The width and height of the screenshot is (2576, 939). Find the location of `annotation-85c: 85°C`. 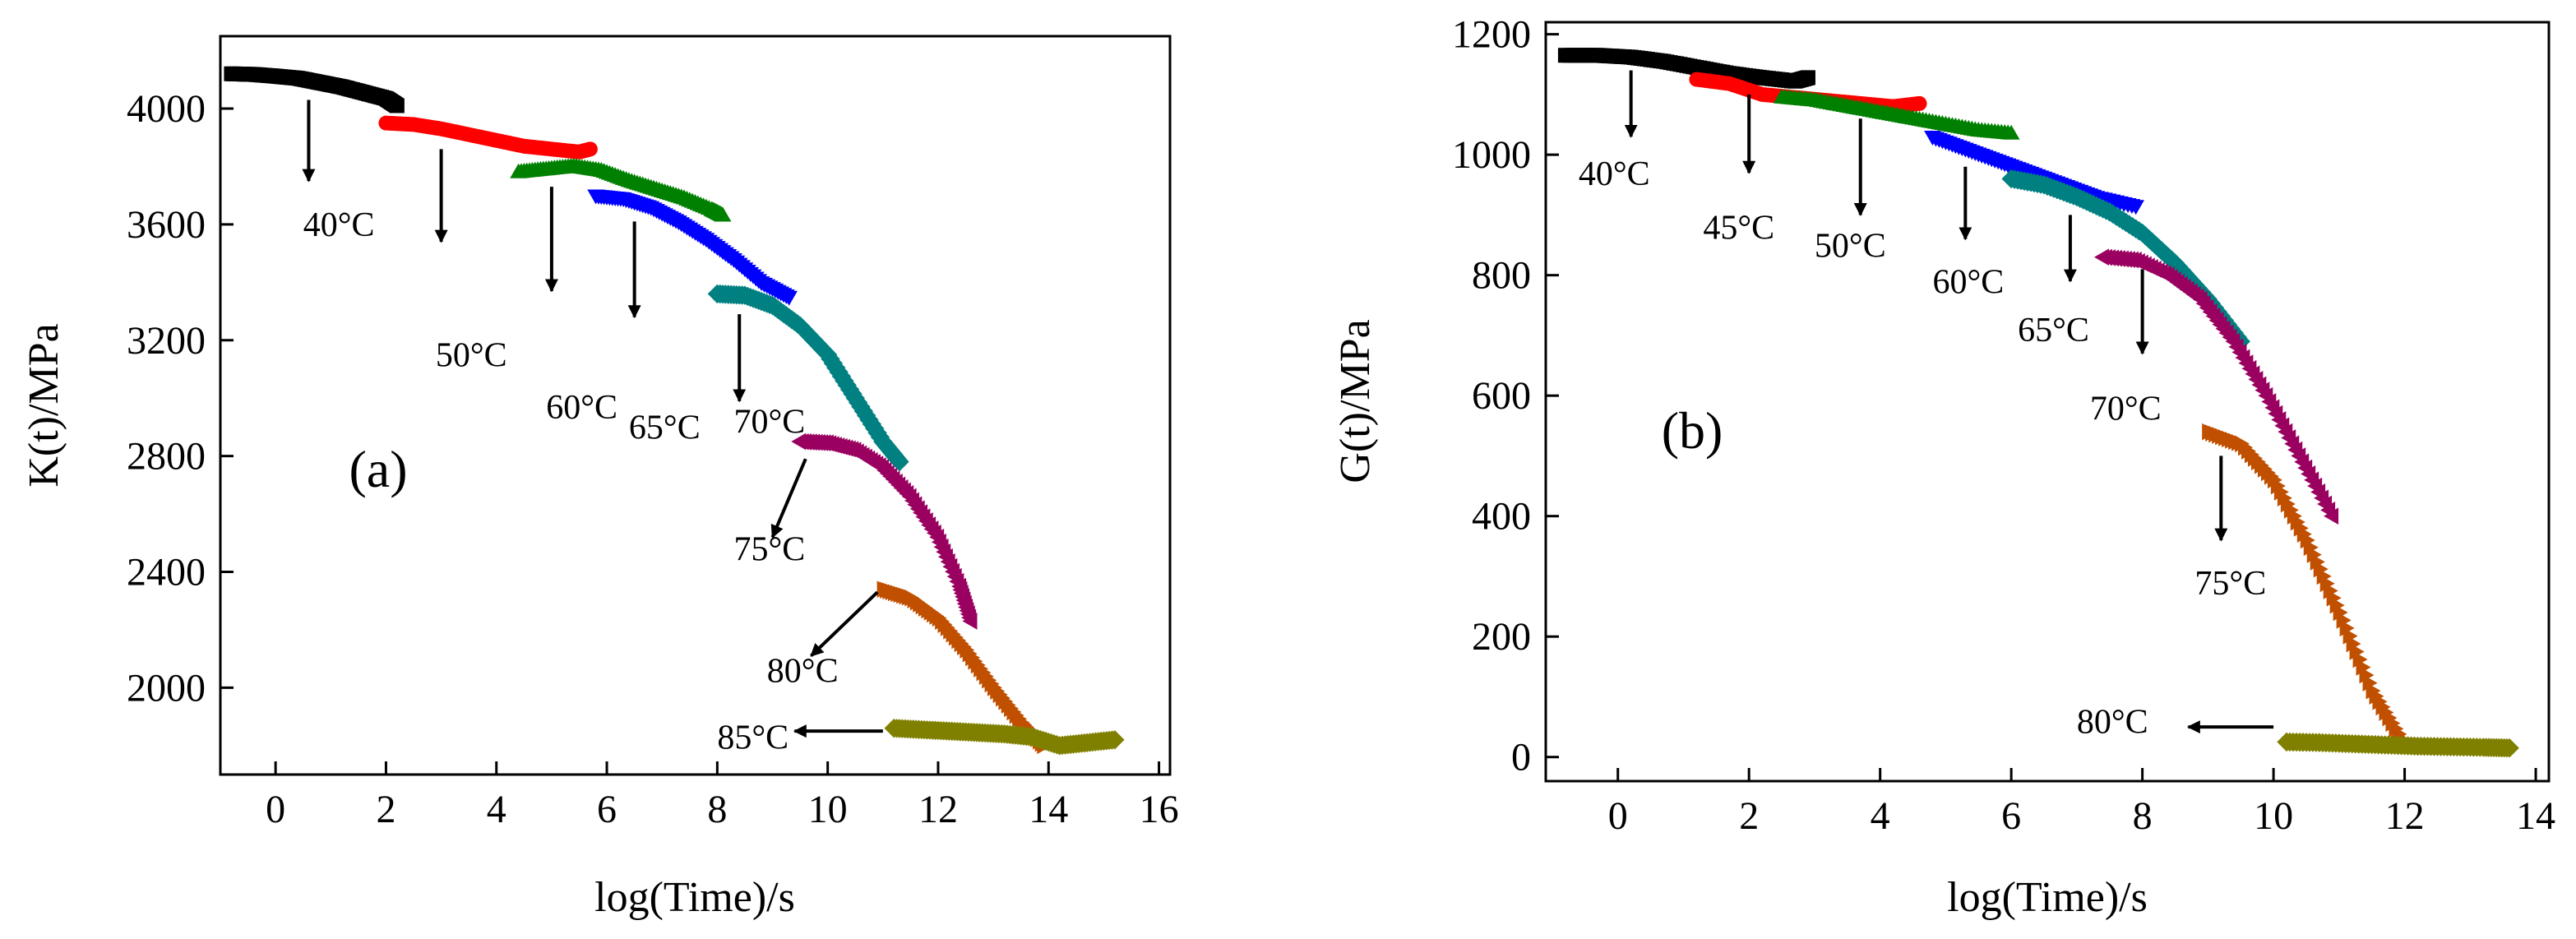

annotation-85c: 85°C is located at coordinates (800, 737).